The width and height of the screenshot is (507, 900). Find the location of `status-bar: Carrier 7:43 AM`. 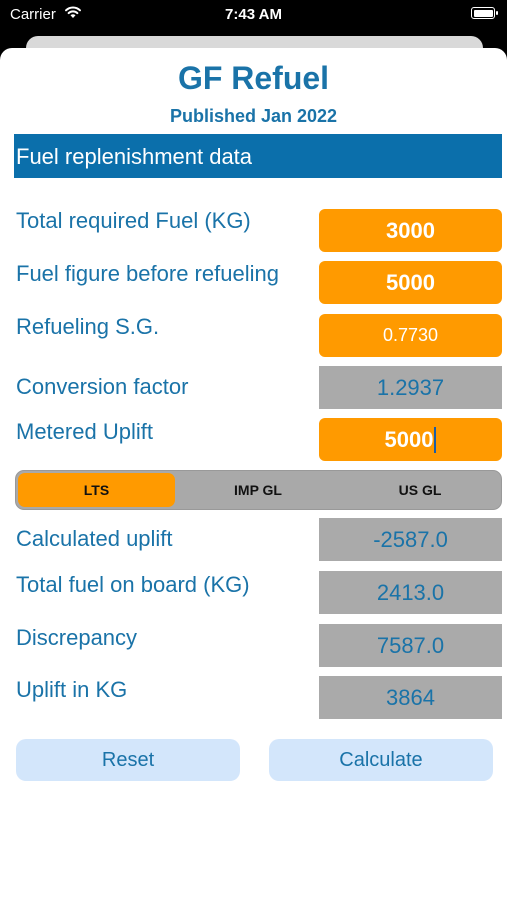

status-bar: Carrier 7:43 AM is located at coordinates (253, 17).